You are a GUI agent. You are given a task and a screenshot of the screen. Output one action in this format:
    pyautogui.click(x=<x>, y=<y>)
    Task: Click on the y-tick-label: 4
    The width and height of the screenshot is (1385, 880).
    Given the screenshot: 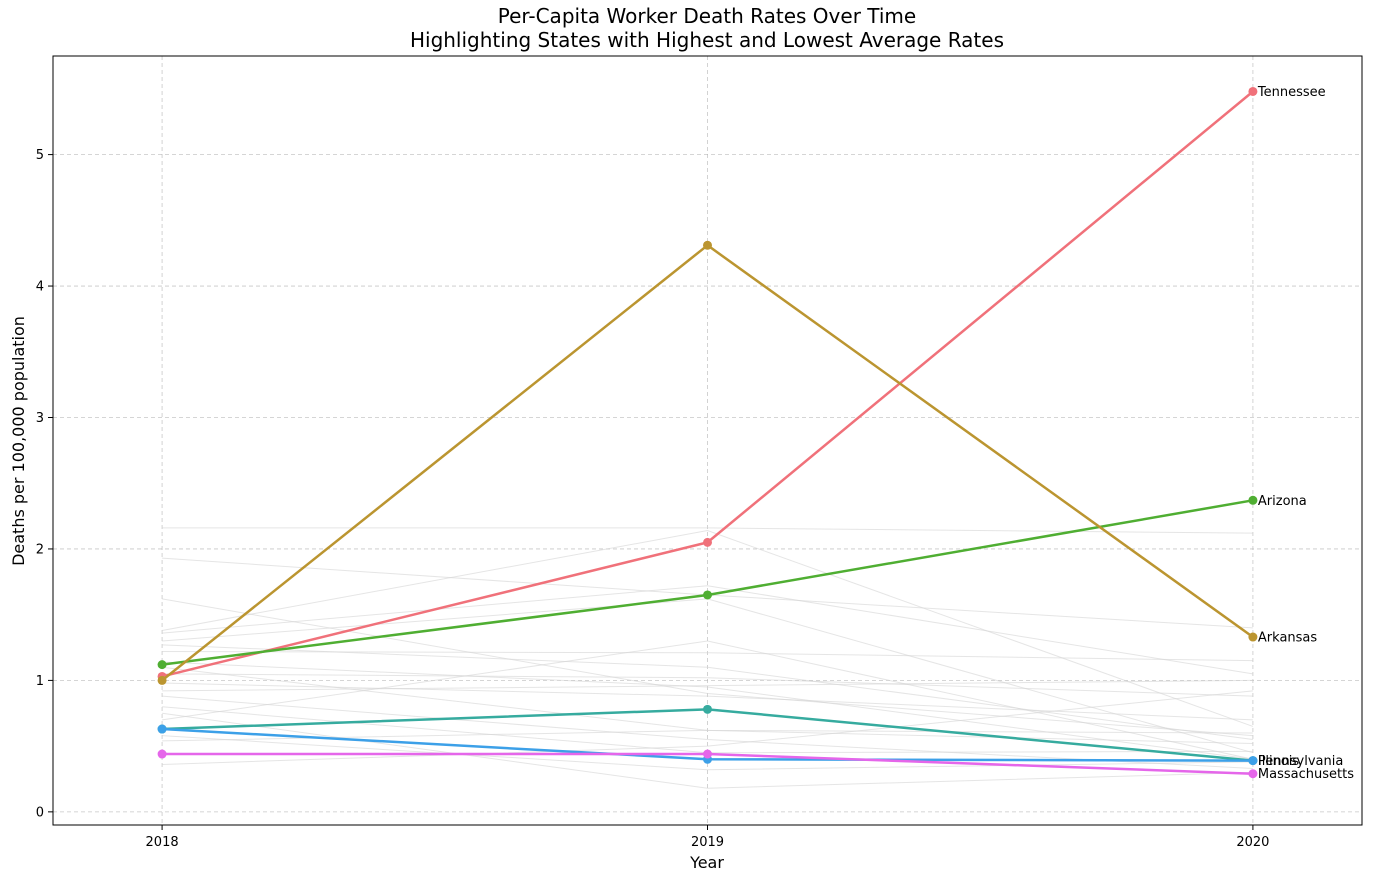 What is the action you would take?
    pyautogui.click(x=40, y=287)
    